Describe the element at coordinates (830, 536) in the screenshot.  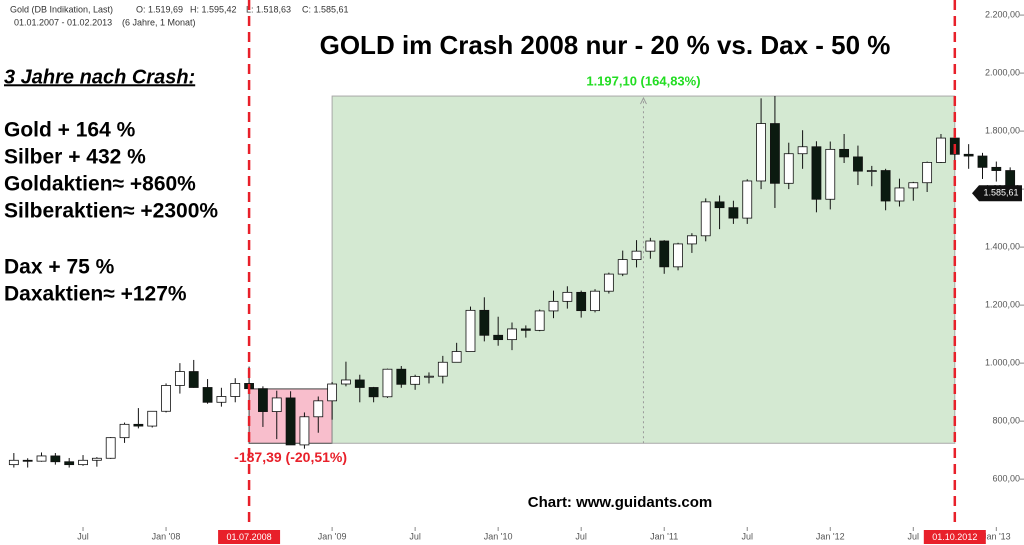
I see `x-tick-label: Jan '12` at that location.